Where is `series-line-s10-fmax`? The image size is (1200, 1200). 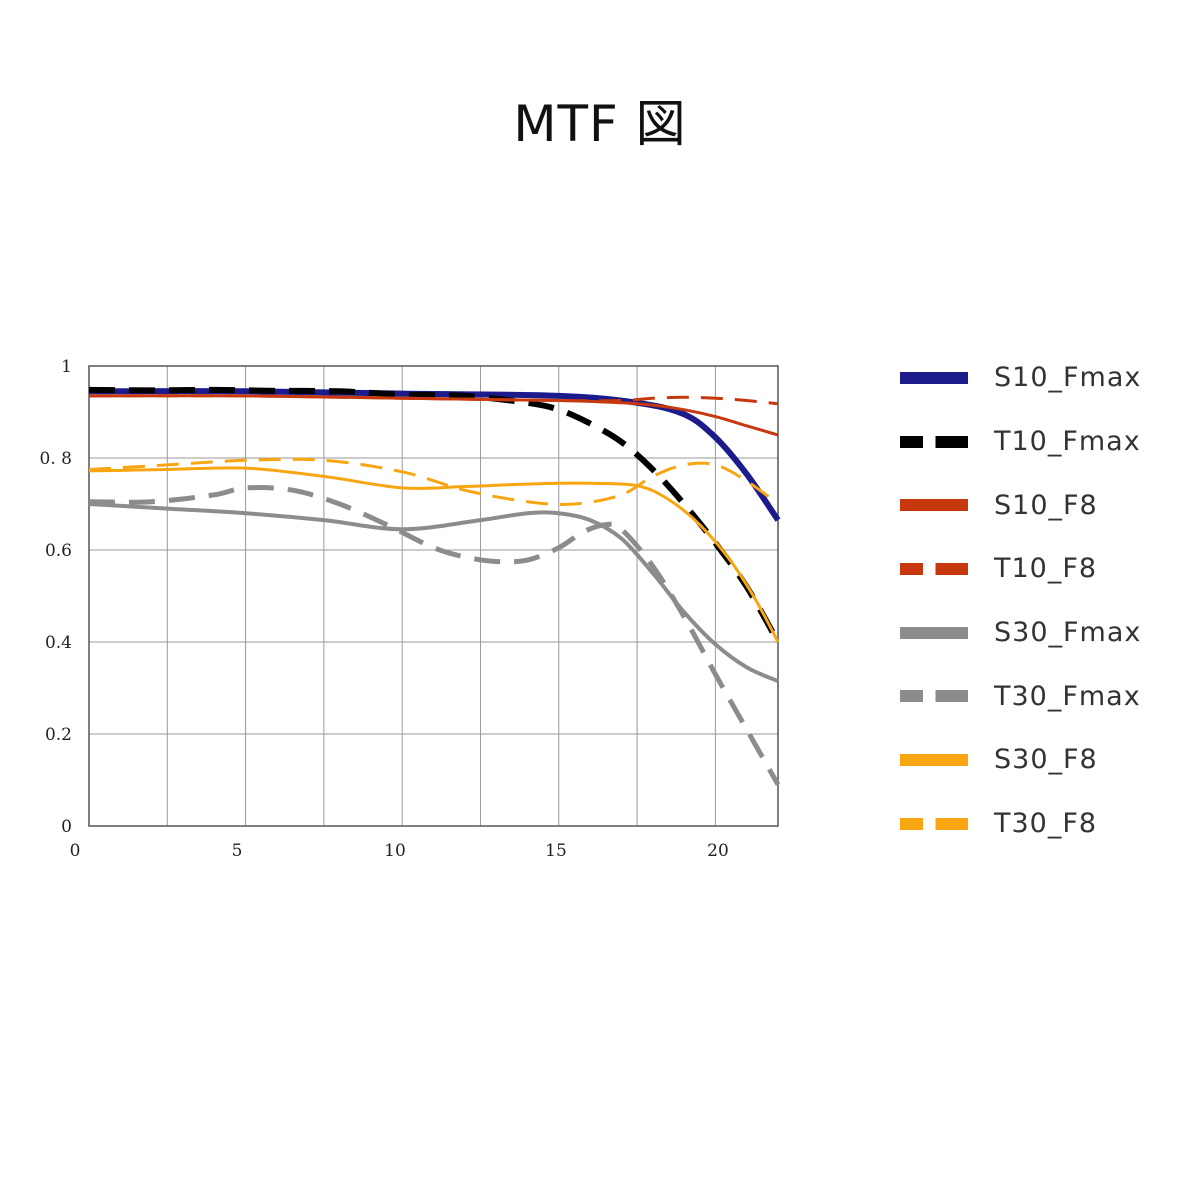
series-line-s10-fmax is located at coordinates (434, 455).